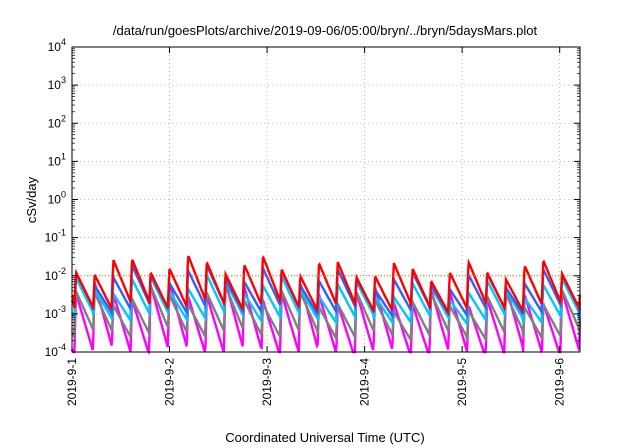 The height and width of the screenshot is (448, 640). What do you see at coordinates (560, 382) in the screenshot?
I see `x-tick-label: 2019-9-6` at bounding box center [560, 382].